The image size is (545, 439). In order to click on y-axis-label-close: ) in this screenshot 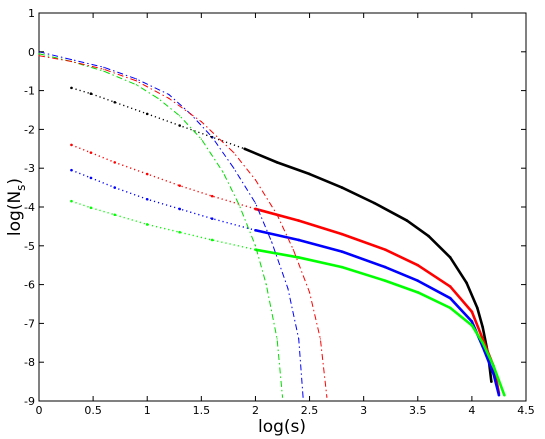, I will do `click(15, 181)`.